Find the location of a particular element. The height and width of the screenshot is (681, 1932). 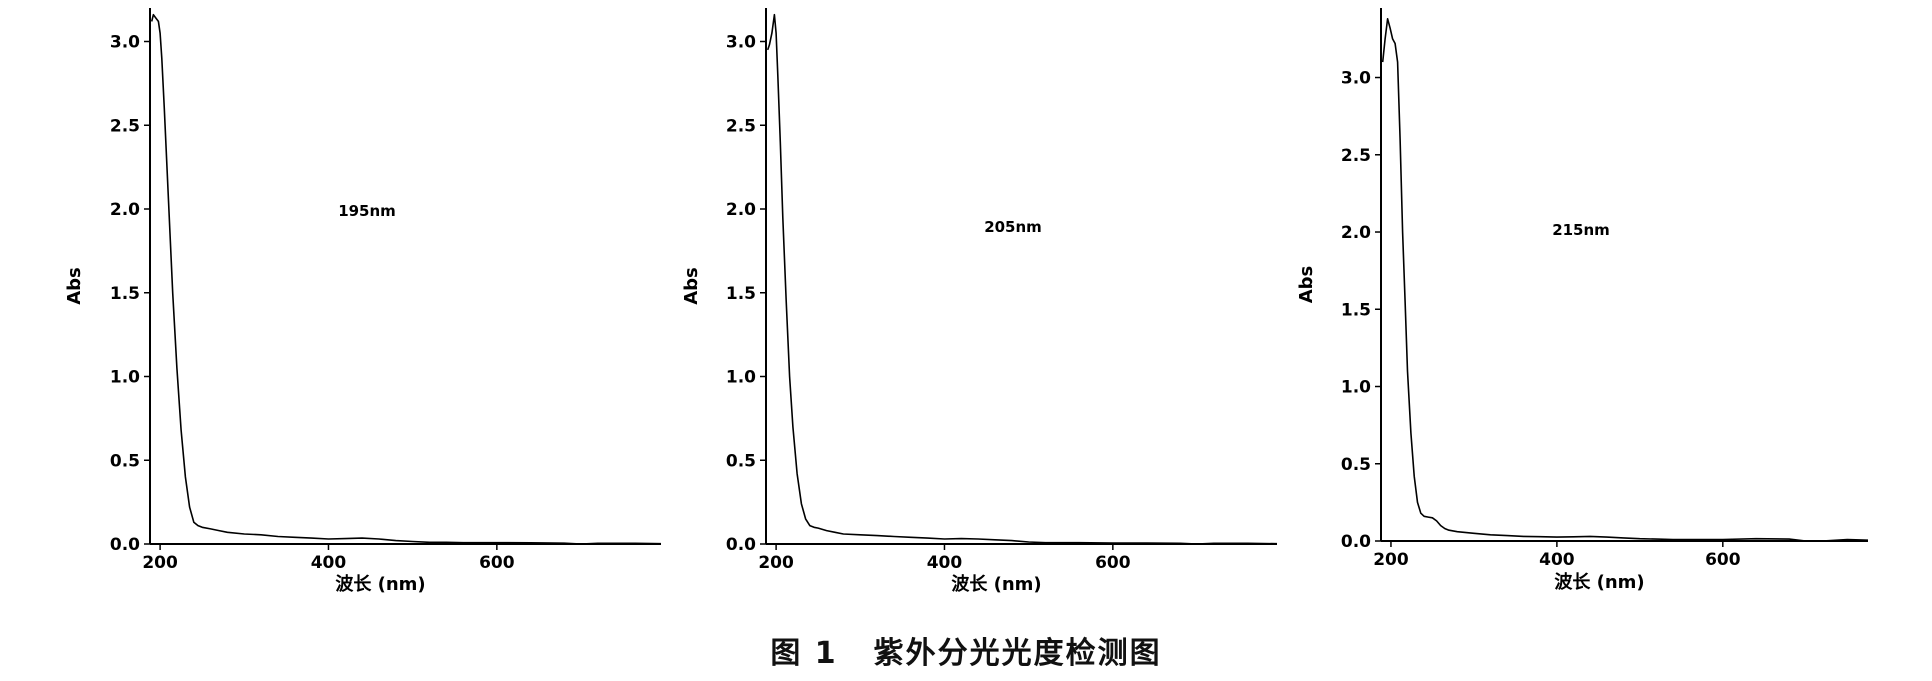

figure-caption: 图 1 紫外分光光度检测图 is located at coordinates (966, 650).